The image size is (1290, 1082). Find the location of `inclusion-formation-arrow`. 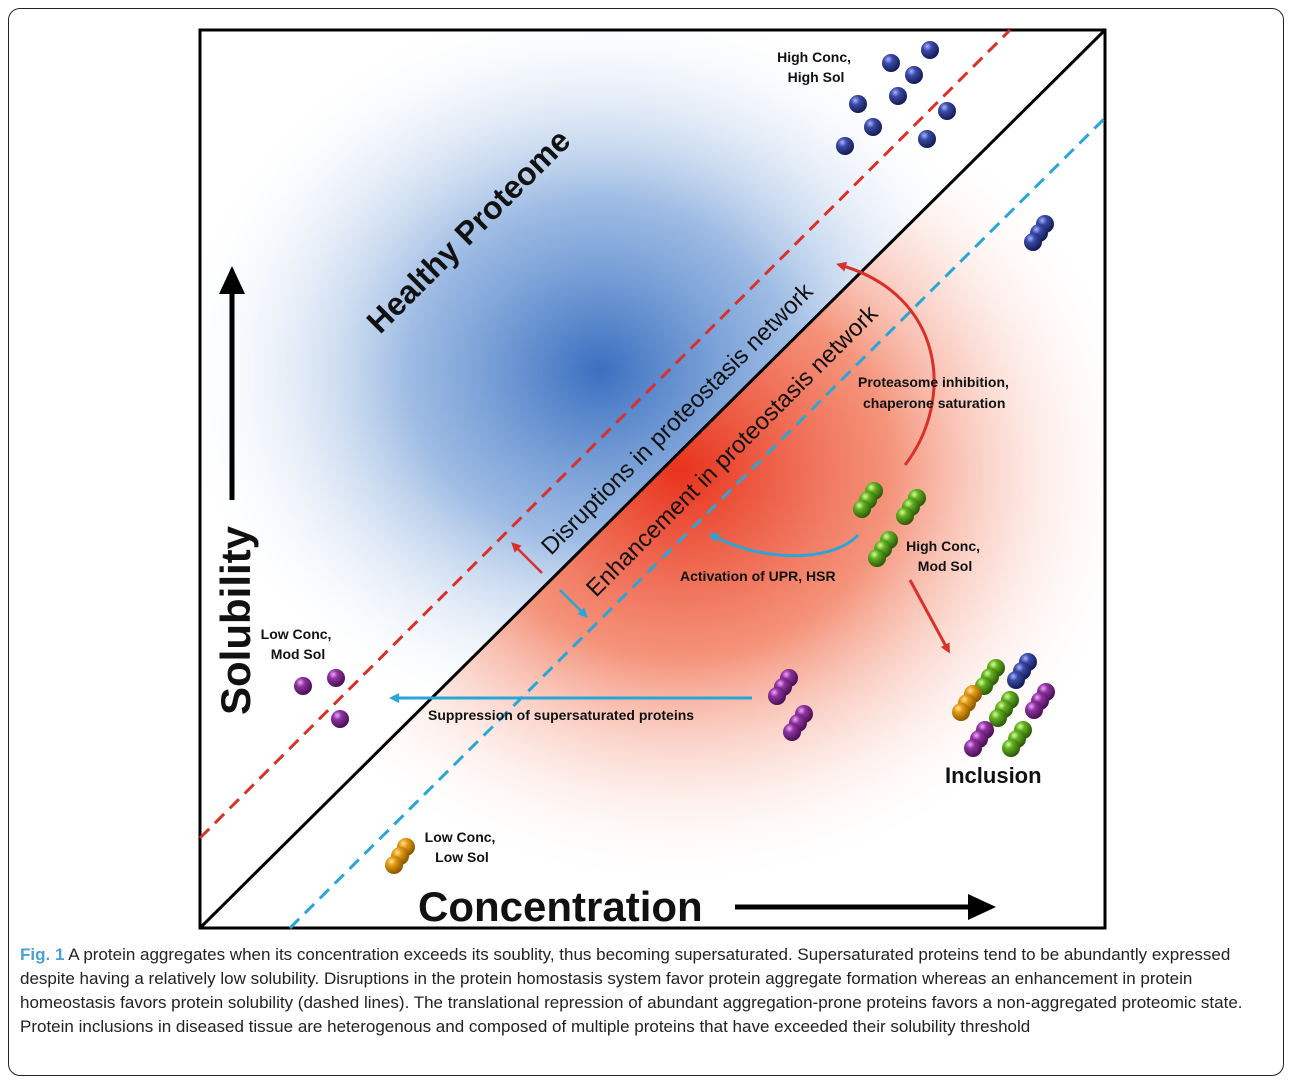

inclusion-formation-arrow is located at coordinates (929, 616).